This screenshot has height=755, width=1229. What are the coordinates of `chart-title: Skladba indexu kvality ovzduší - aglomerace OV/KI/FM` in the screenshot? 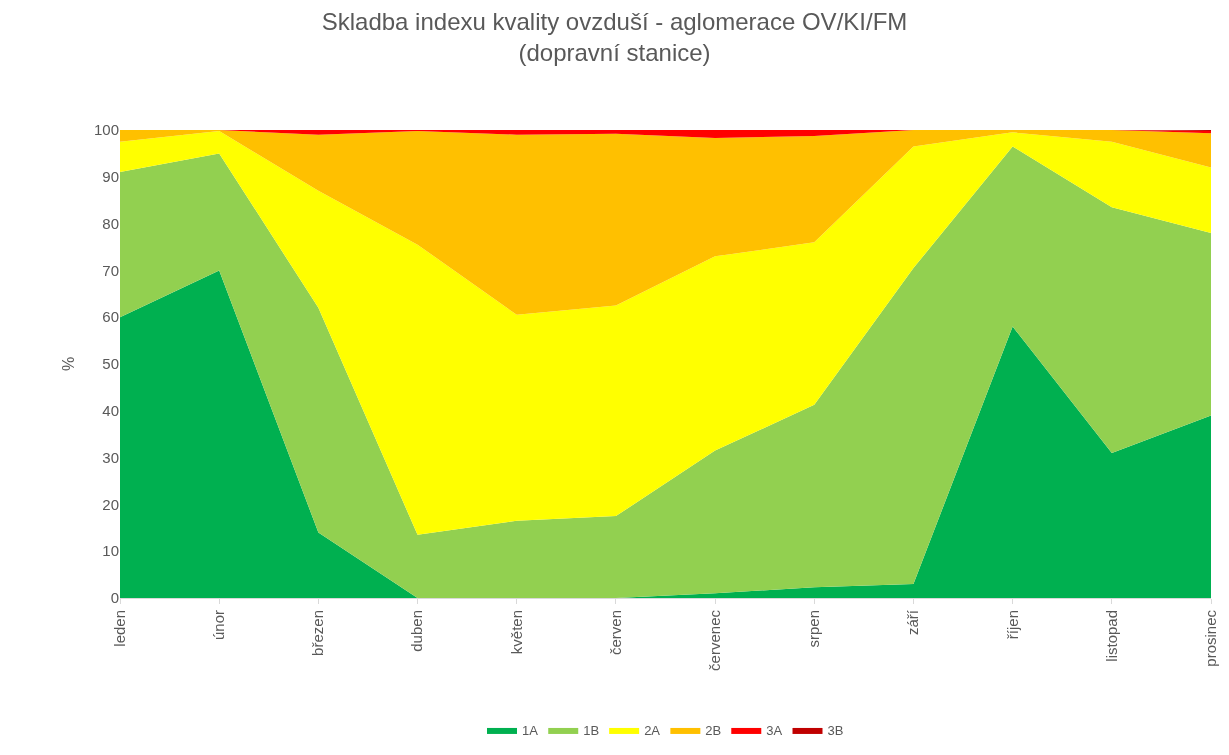 It's located at (614, 22).